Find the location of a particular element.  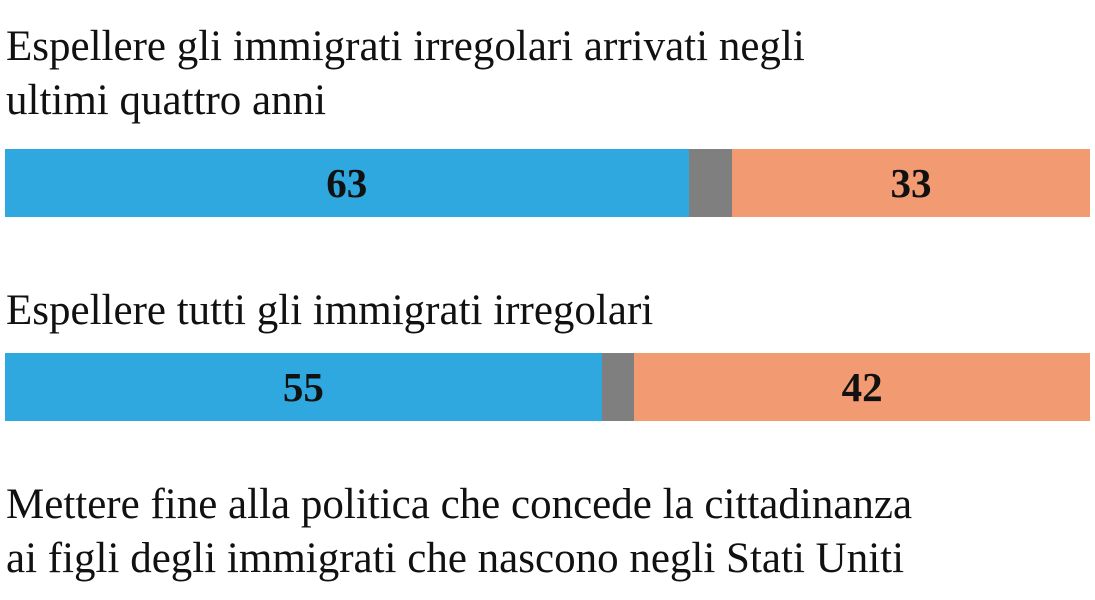

stacked-bar: 55 42 is located at coordinates (547, 387).